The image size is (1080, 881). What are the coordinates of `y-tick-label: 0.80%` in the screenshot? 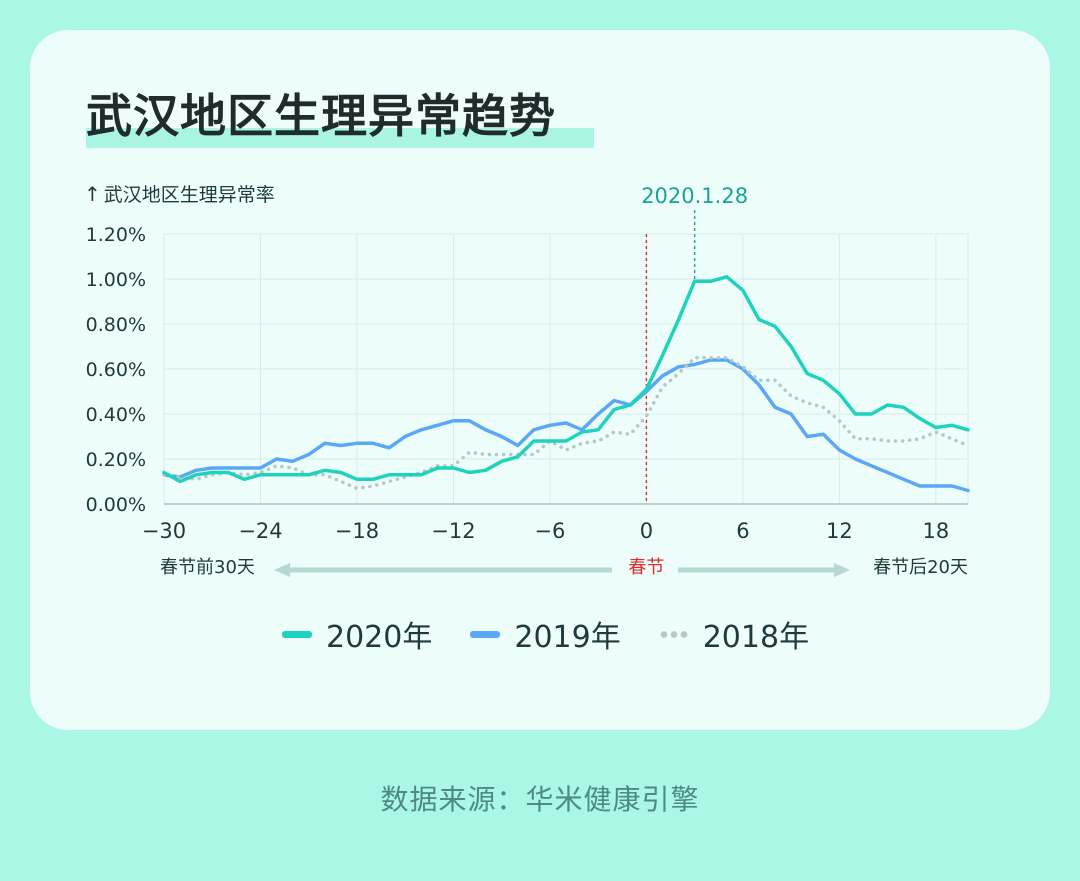 It's located at (116, 325).